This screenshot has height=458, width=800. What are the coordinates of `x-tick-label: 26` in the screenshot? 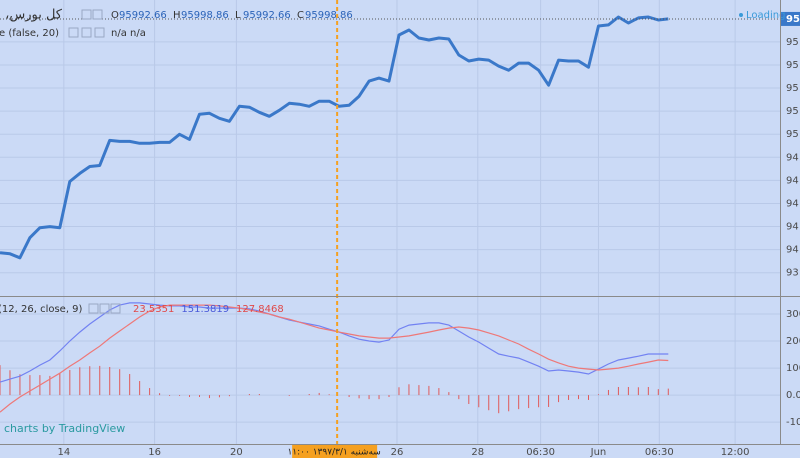 It's located at (397, 452).